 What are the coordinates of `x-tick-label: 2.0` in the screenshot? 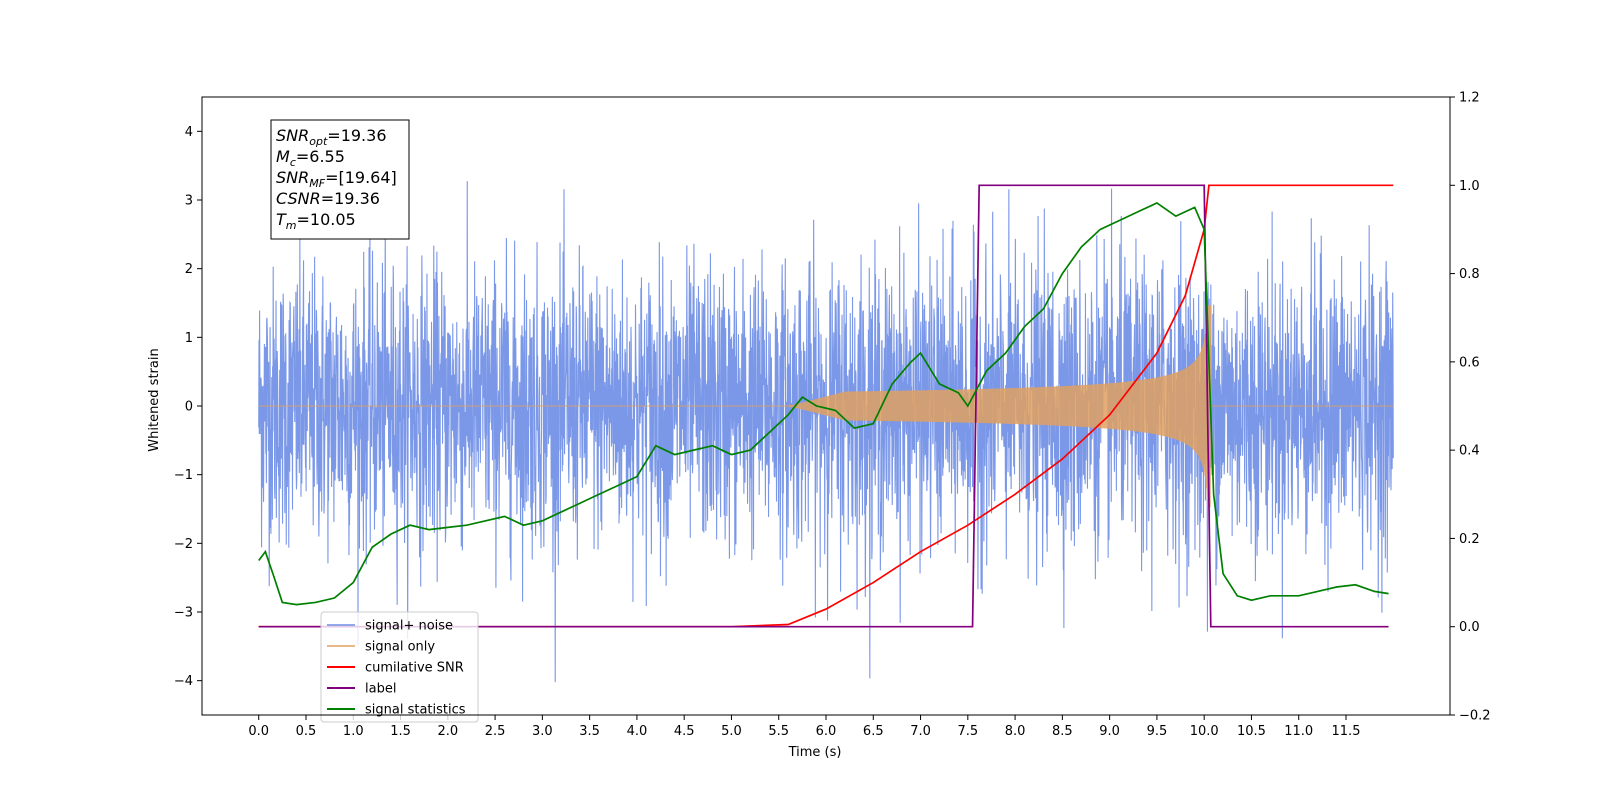 It's located at (447, 731).